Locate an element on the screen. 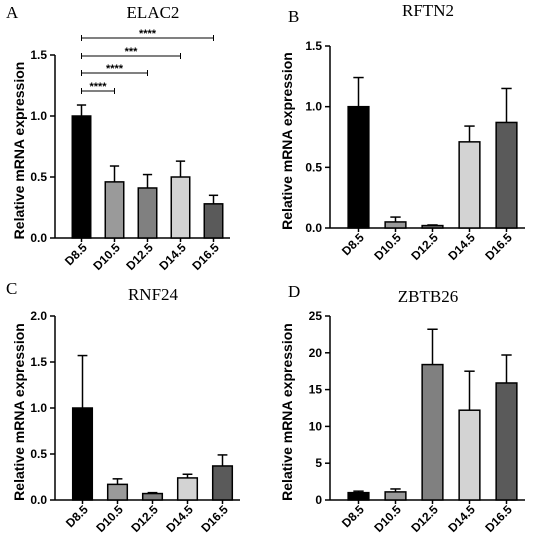  y-tick-label: 0 is located at coordinates (318, 500).